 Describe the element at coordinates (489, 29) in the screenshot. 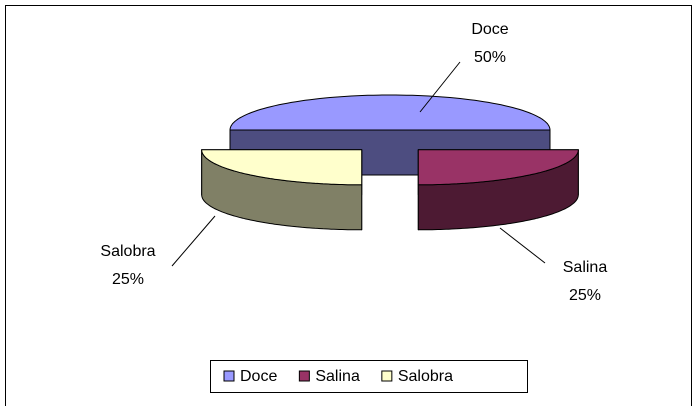

I see `data-label-name: Doce` at that location.